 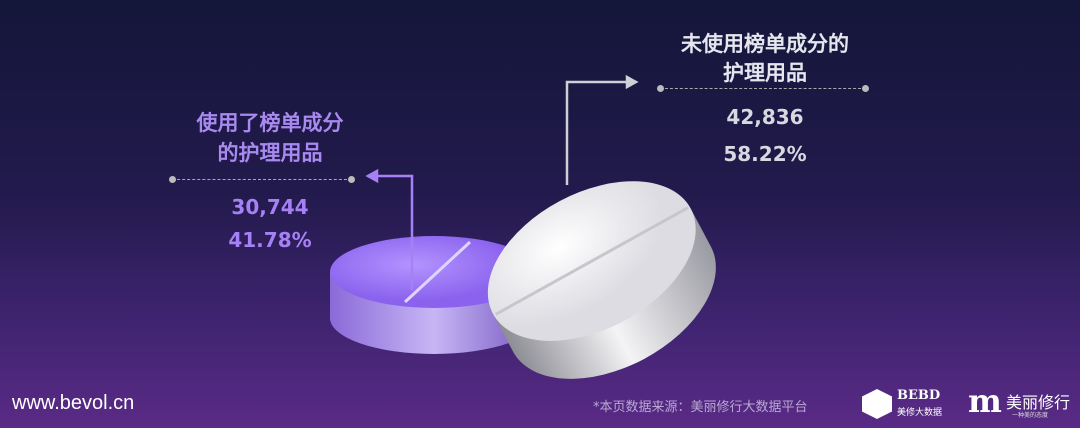 What do you see at coordinates (765, 44) in the screenshot?
I see `label-line: 未使用榜单成分的` at bounding box center [765, 44].